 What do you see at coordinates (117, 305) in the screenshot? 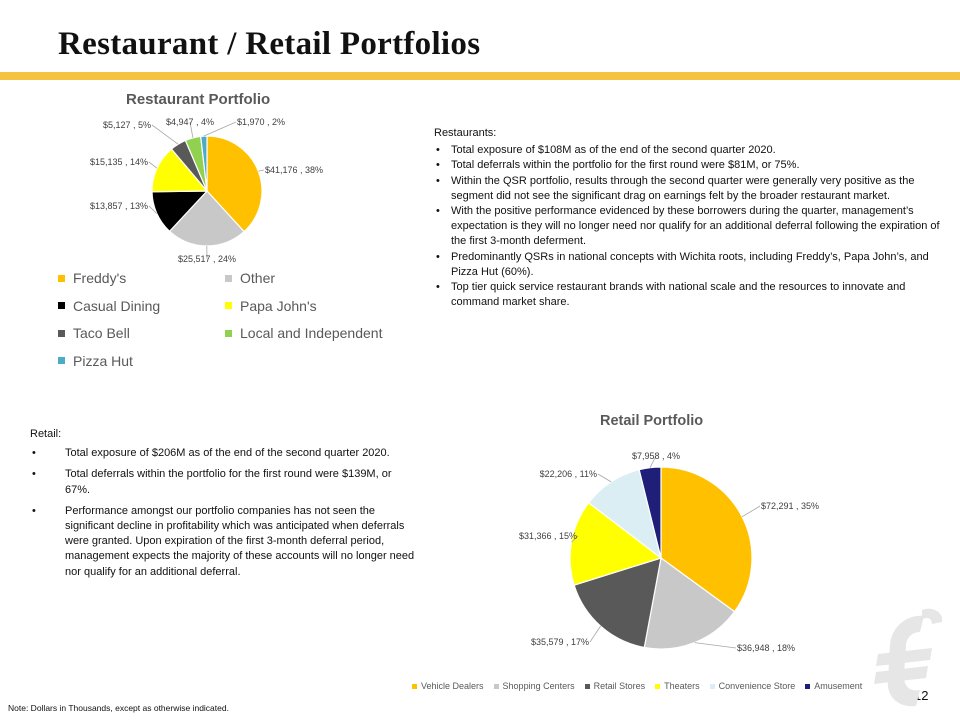
I see `legend-label: Casual Dining` at bounding box center [117, 305].